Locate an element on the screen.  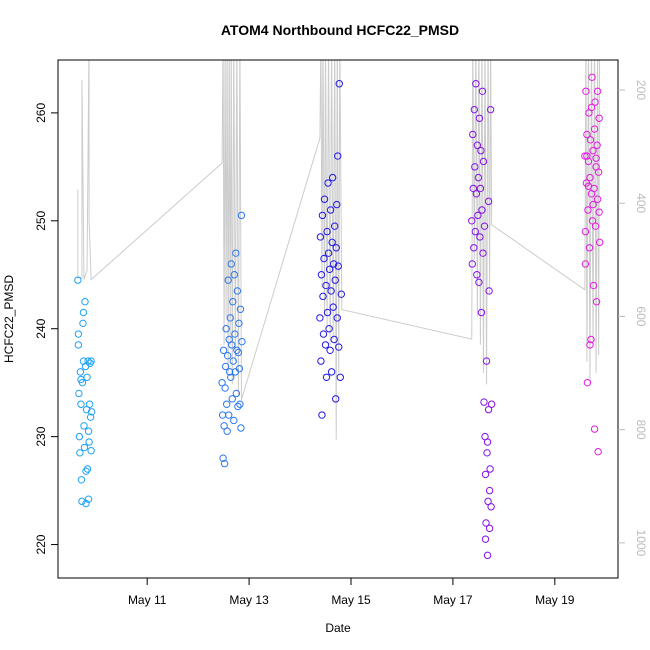
chart-title: ATOM4 Northbound HCFC22_PMSD is located at coordinates (340, 30).